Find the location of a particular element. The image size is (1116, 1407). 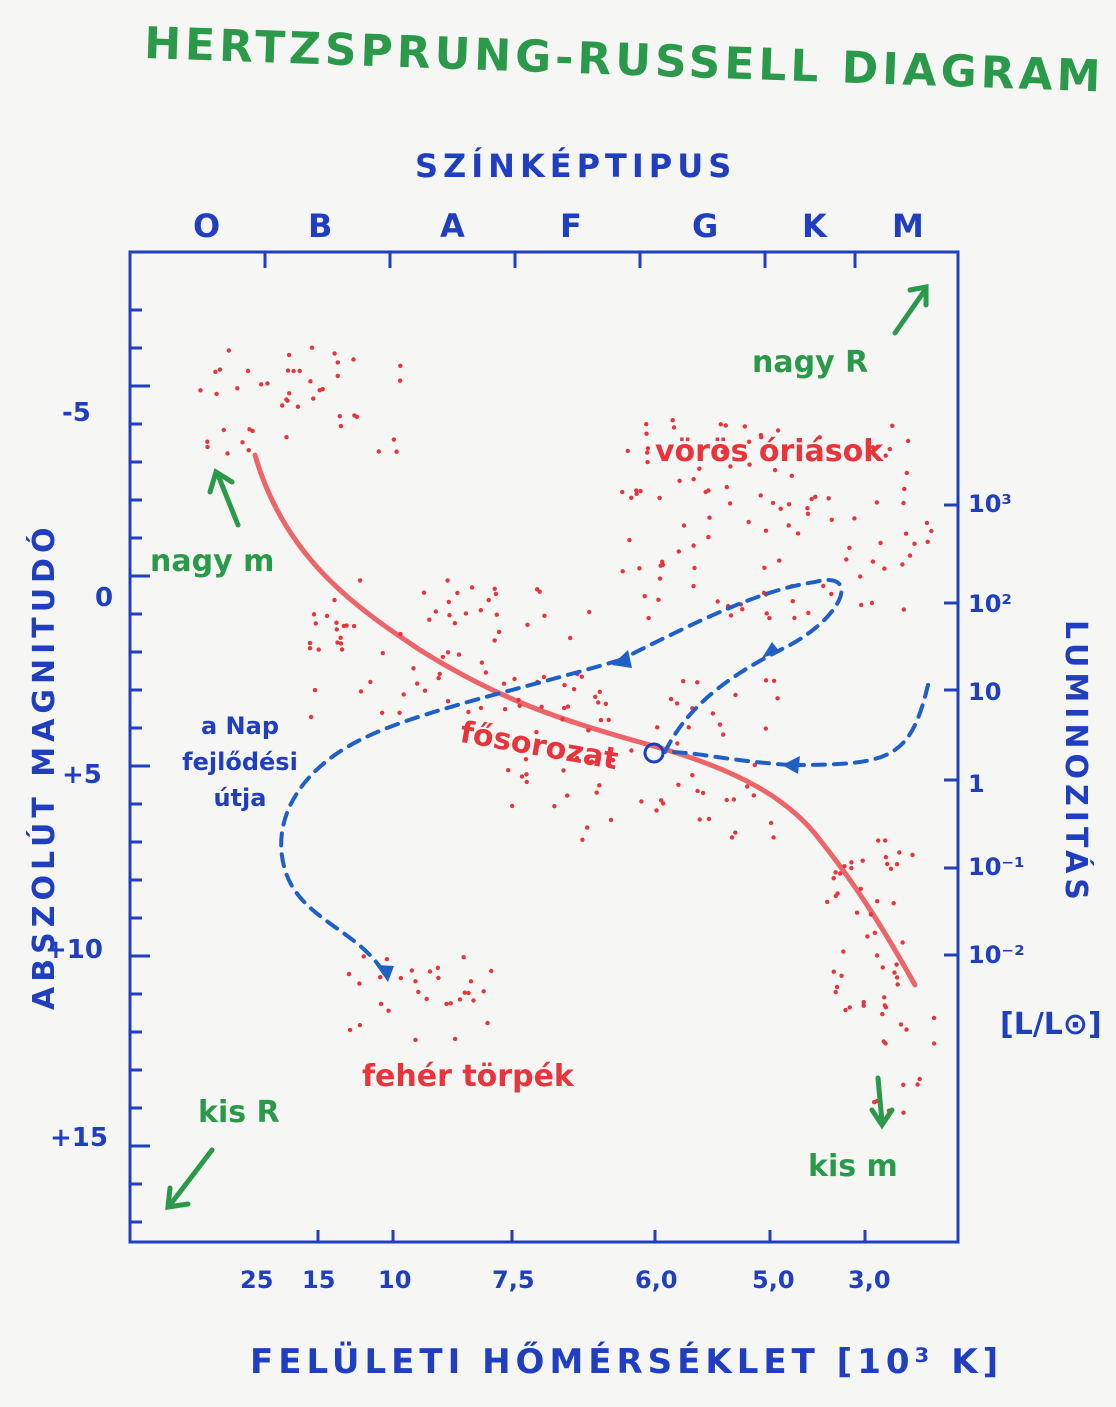

spectral-class-g: G is located at coordinates (705, 226).